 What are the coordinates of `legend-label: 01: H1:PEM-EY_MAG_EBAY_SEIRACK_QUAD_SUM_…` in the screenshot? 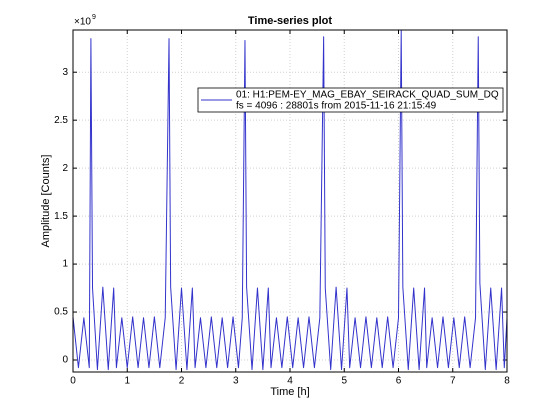 It's located at (367, 95).